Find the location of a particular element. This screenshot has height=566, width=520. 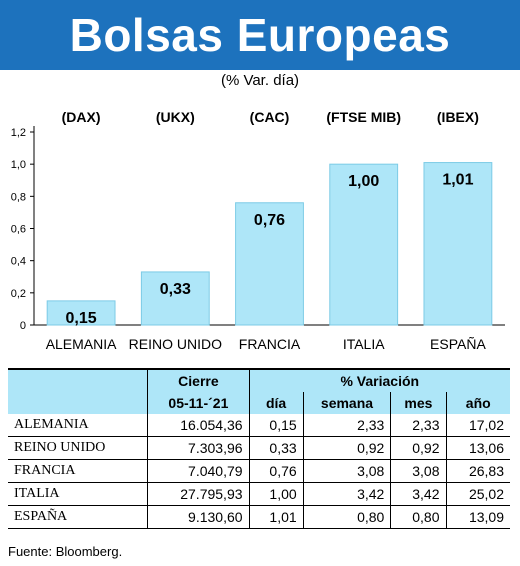

x-category-label: ESPAÑA is located at coordinates (458, 344).